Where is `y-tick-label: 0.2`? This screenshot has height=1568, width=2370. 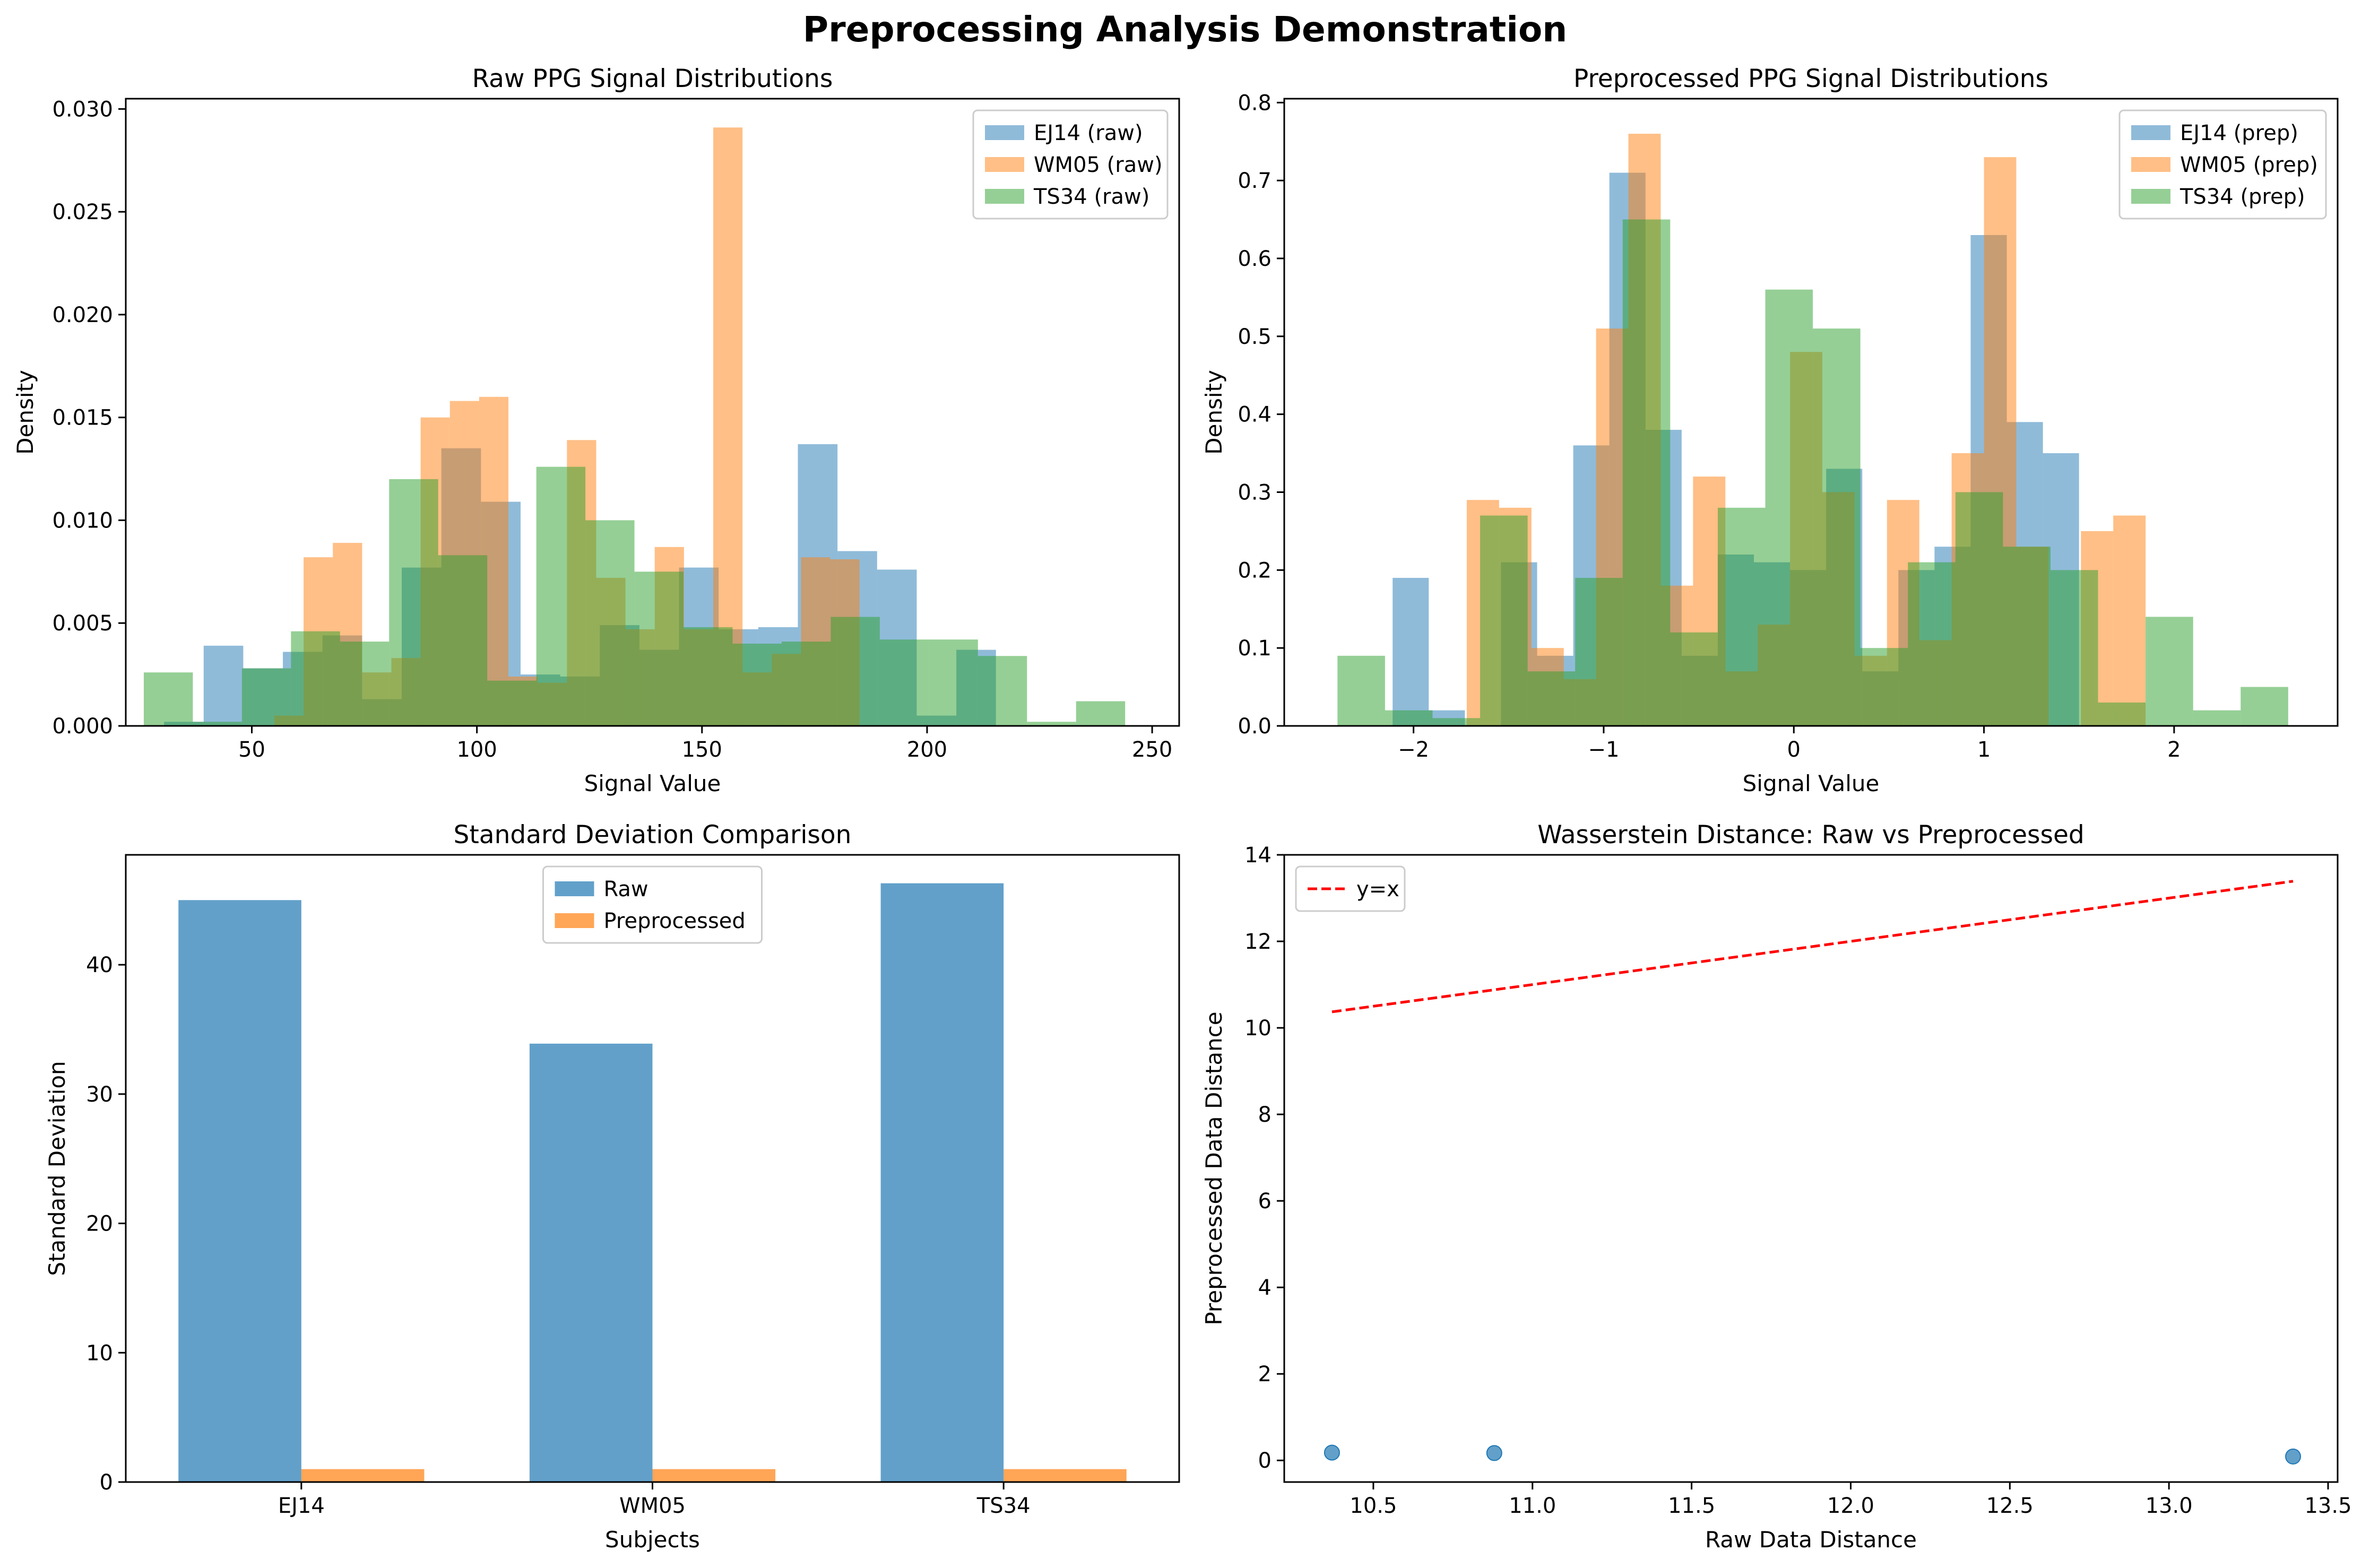
y-tick-label: 0.2 is located at coordinates (1255, 570).